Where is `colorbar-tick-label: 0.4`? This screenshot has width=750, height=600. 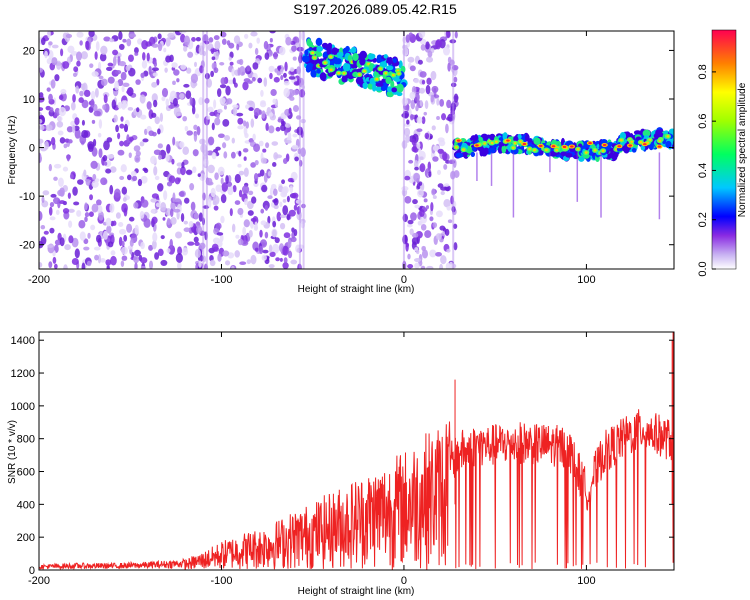
colorbar-tick-label: 0.4 is located at coordinates (703, 170).